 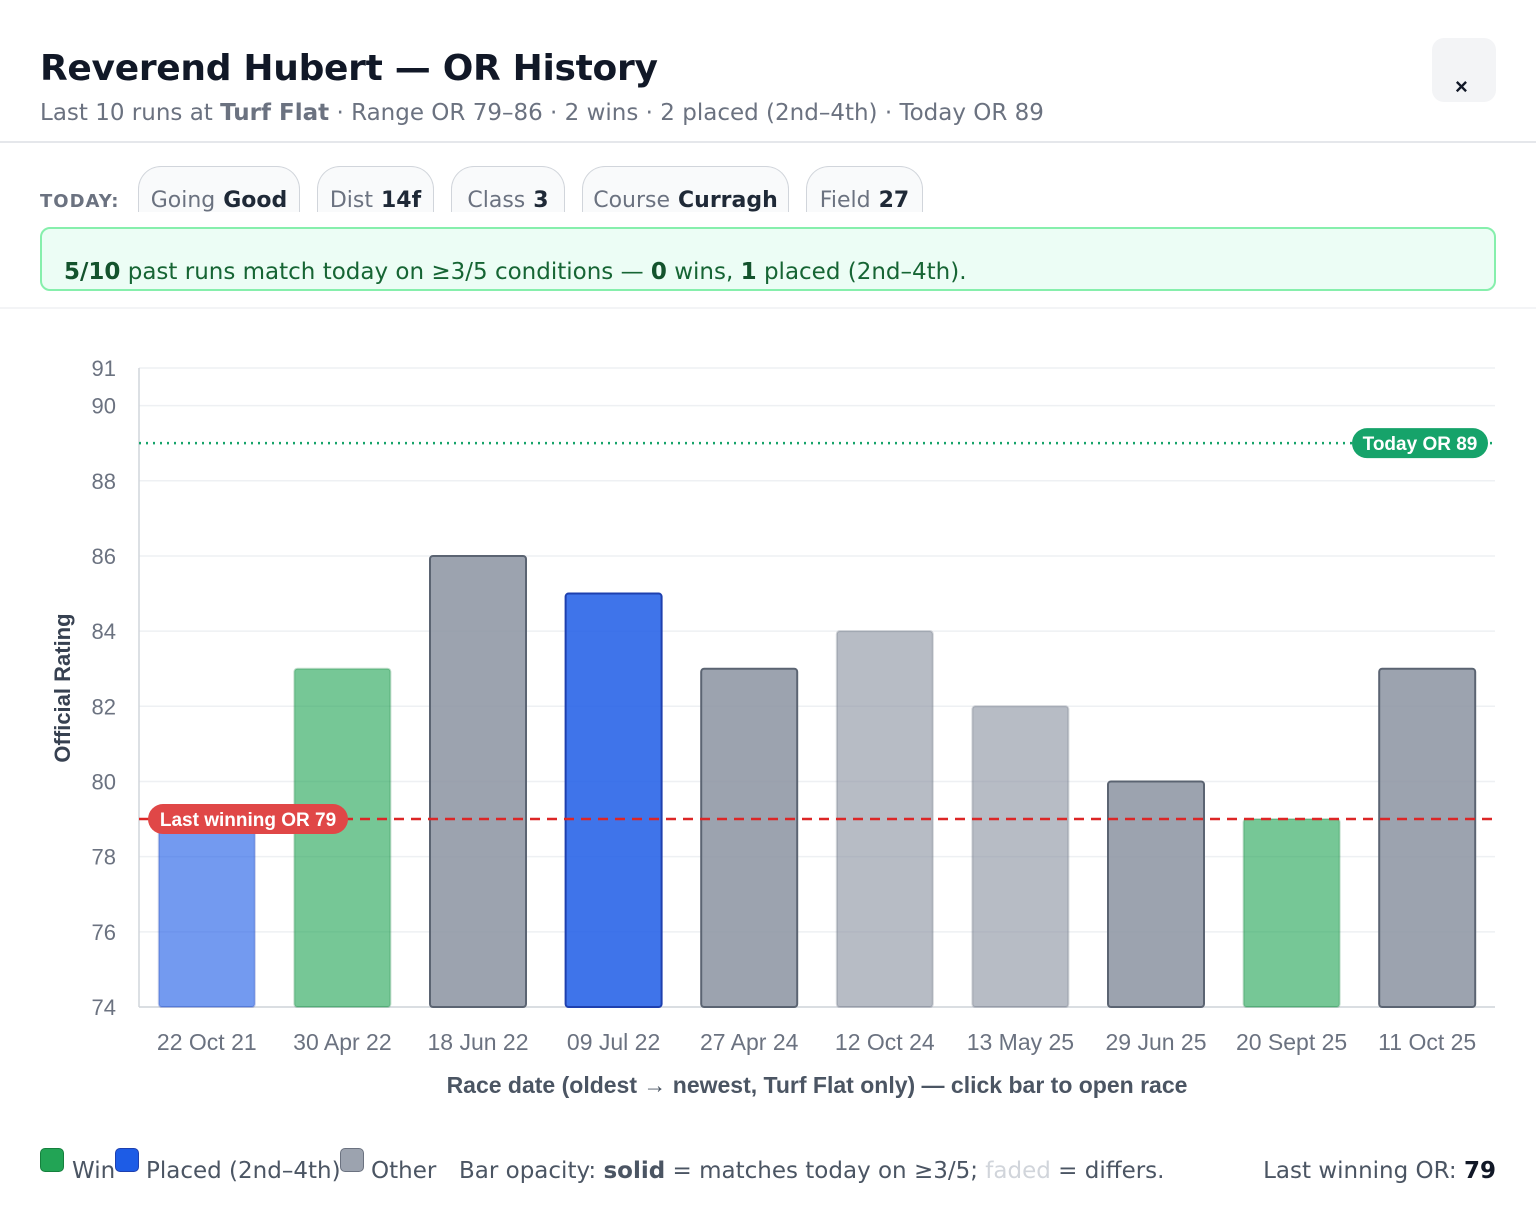 I want to click on y-tick-label: 90, so click(x=104, y=406).